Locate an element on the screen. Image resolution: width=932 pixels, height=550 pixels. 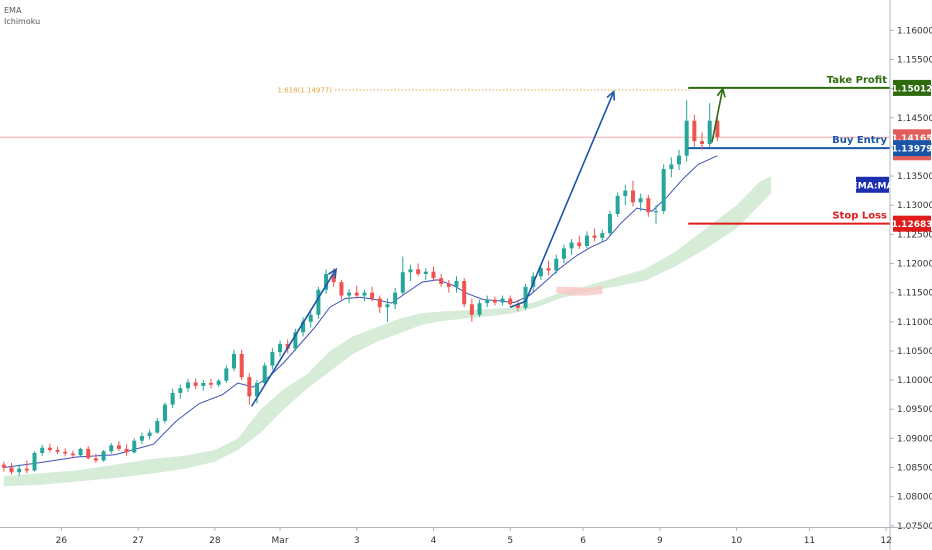
y-tick-label: 1.15500 is located at coordinates (914, 60).